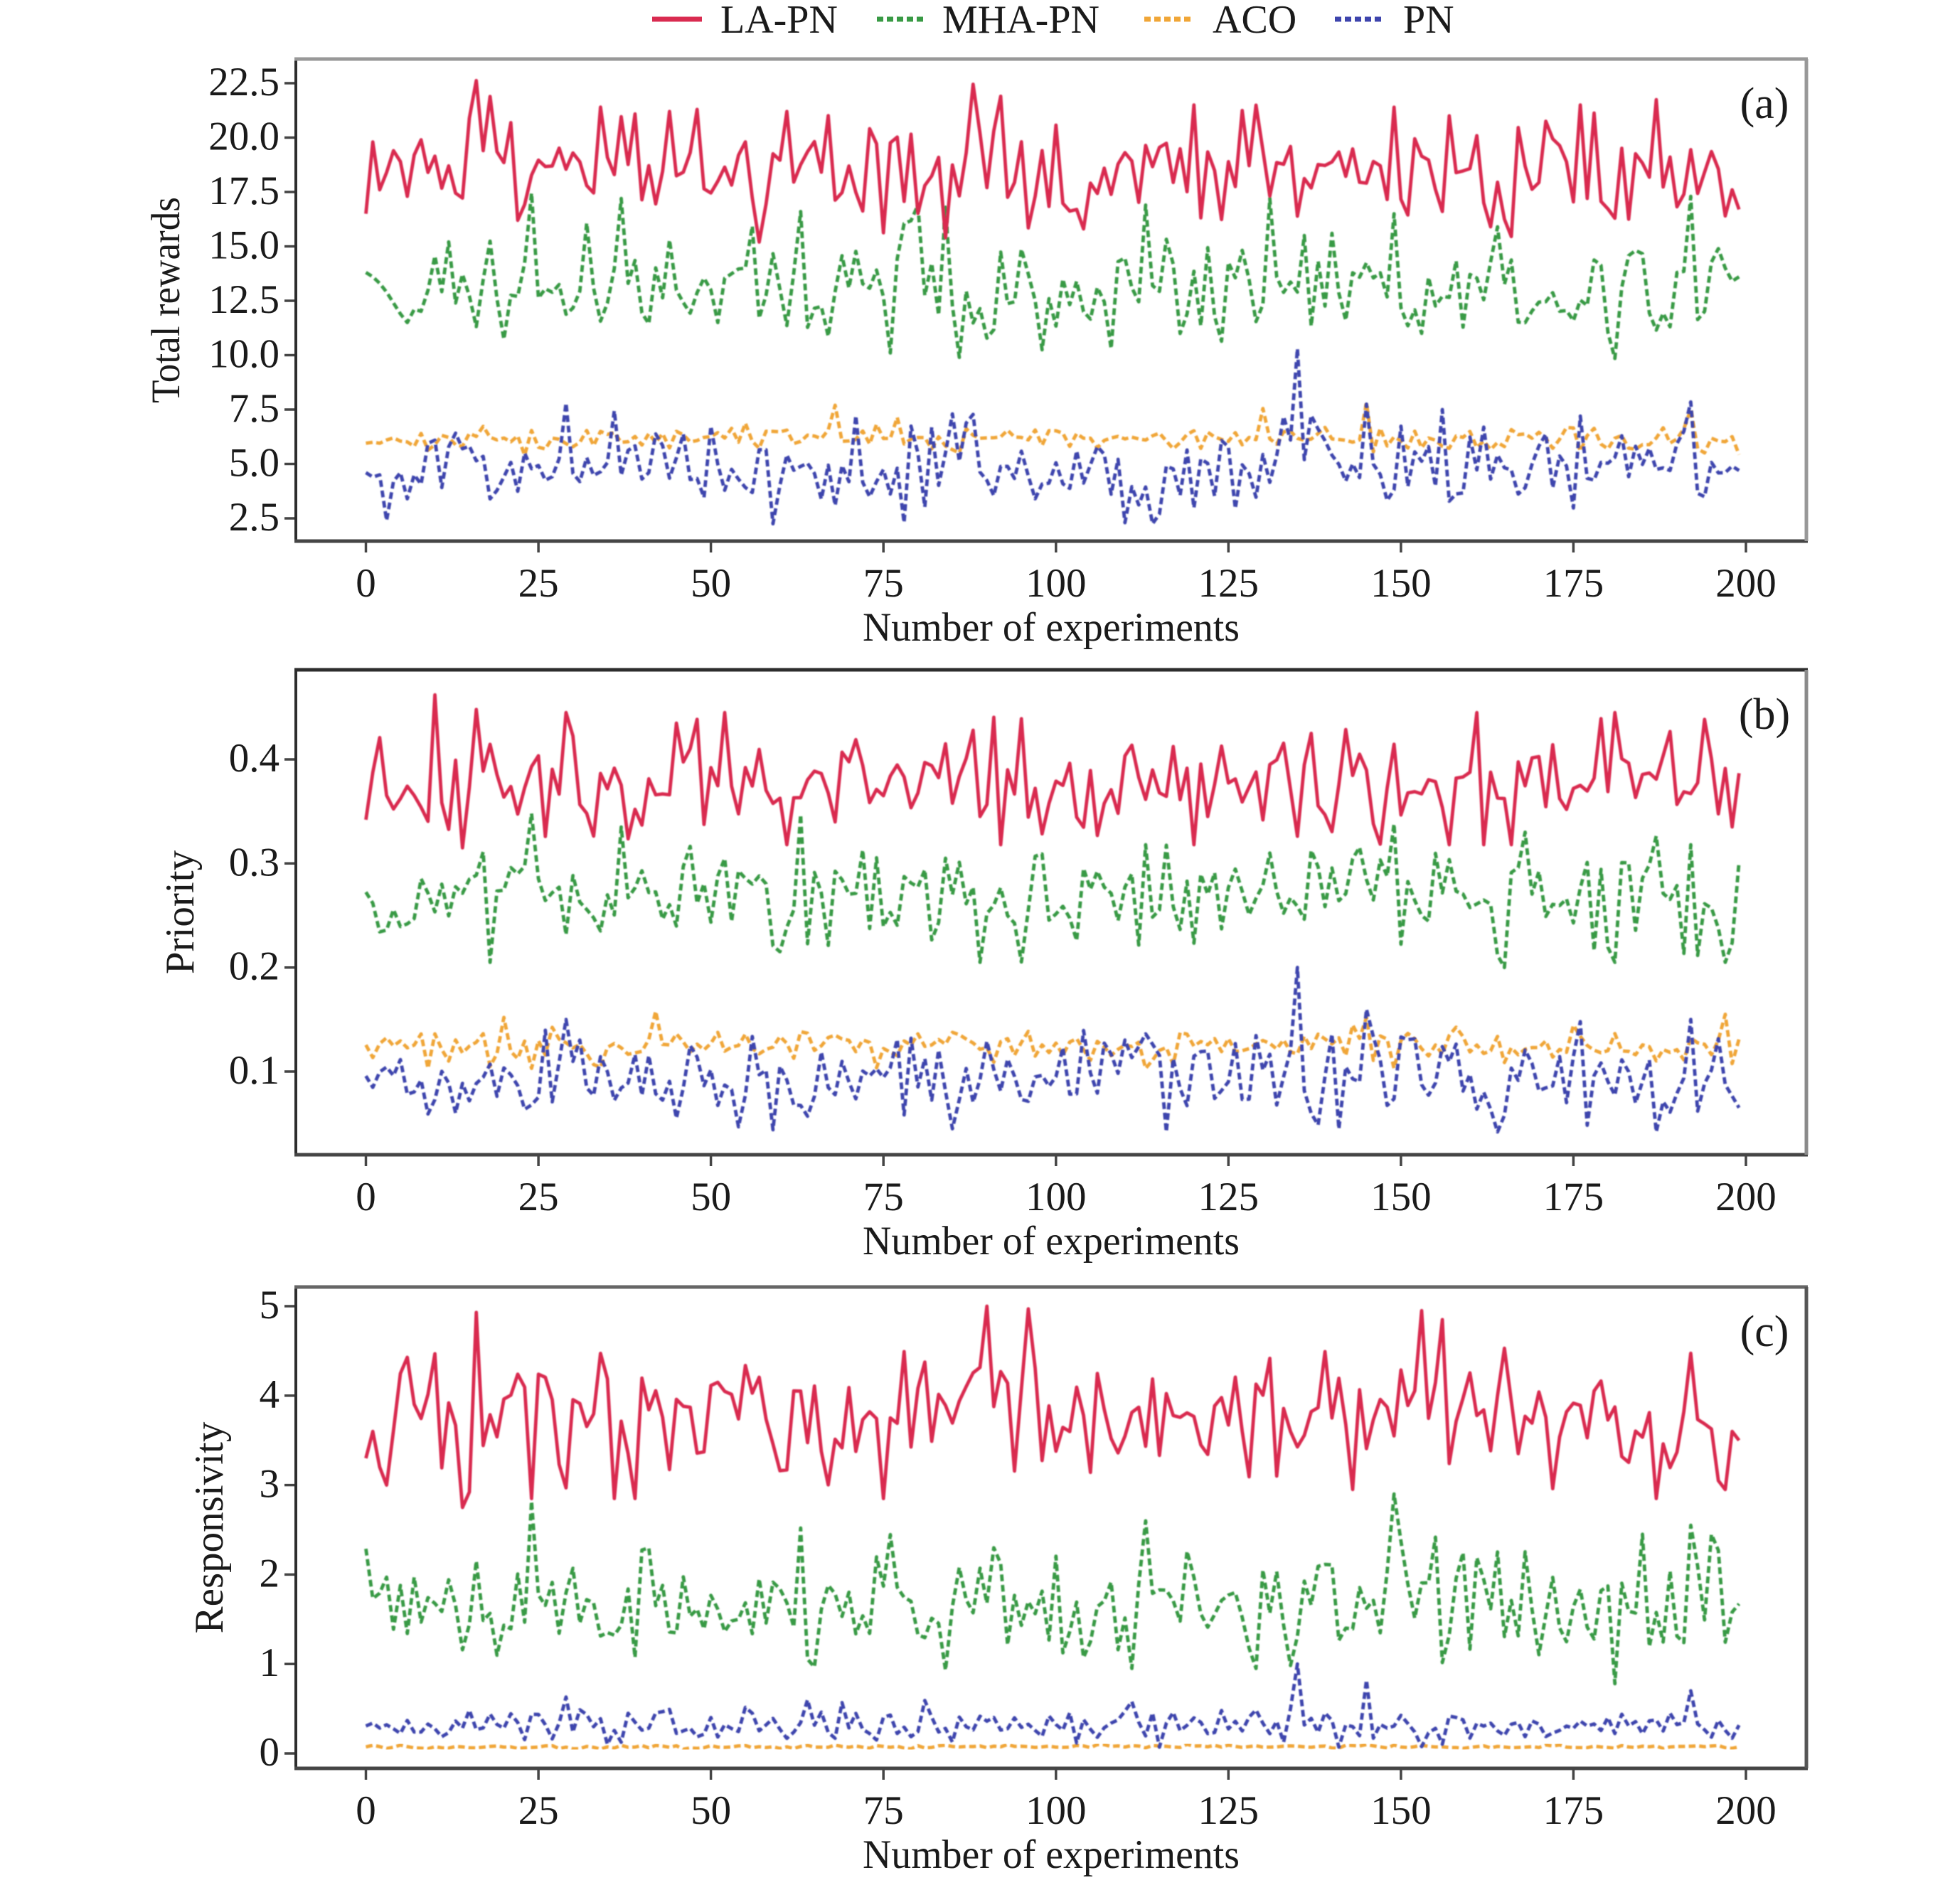 Image resolution: width=1960 pixels, height=1880 pixels. What do you see at coordinates (243, 82) in the screenshot?
I see `svg-text: 22.5` at bounding box center [243, 82].